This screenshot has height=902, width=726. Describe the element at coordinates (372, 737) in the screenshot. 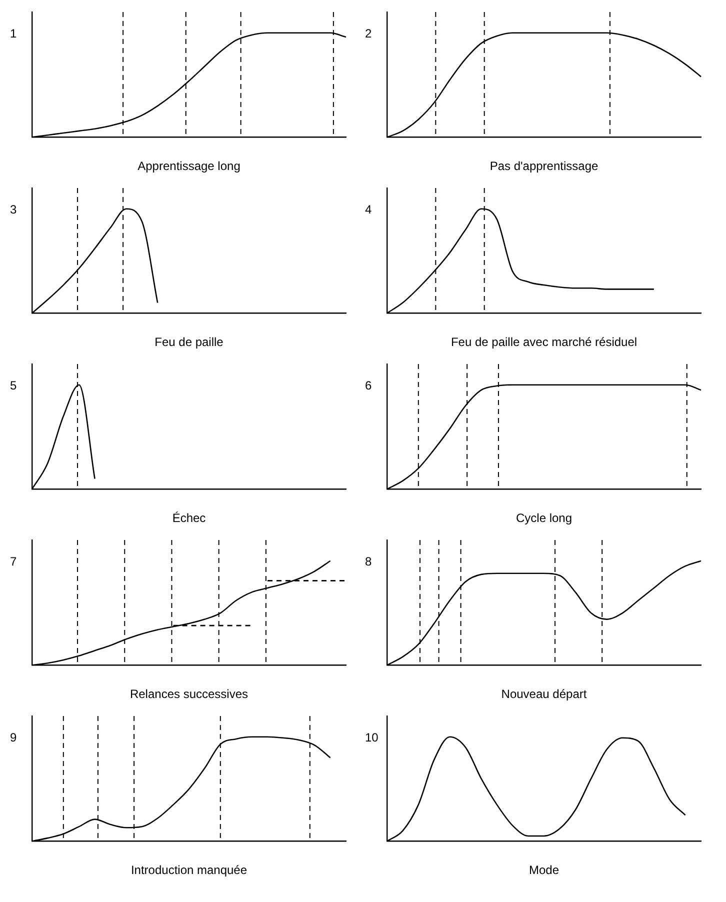

I see `chart-title: 10` at that location.